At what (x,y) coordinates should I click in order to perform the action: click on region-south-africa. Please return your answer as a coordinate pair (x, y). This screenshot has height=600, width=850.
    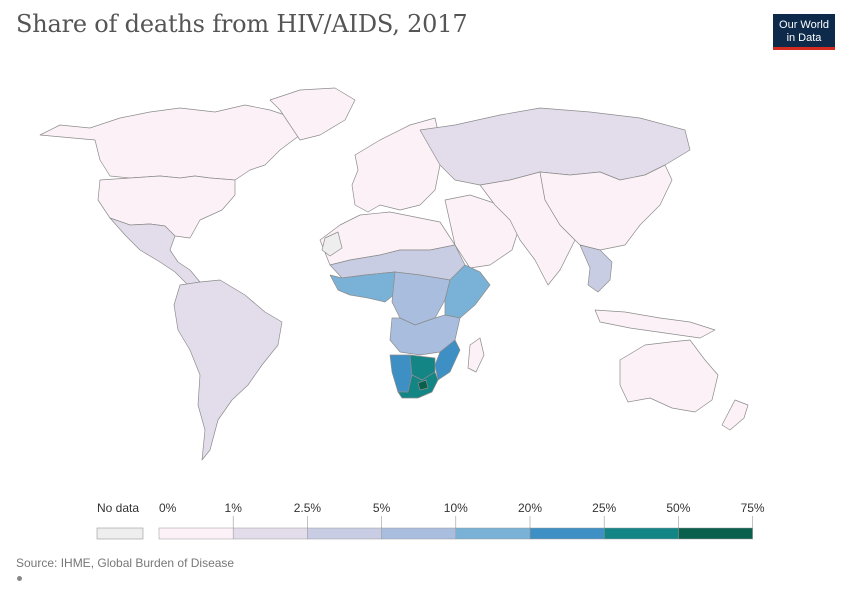
    Looking at the image, I should click on (418, 385).